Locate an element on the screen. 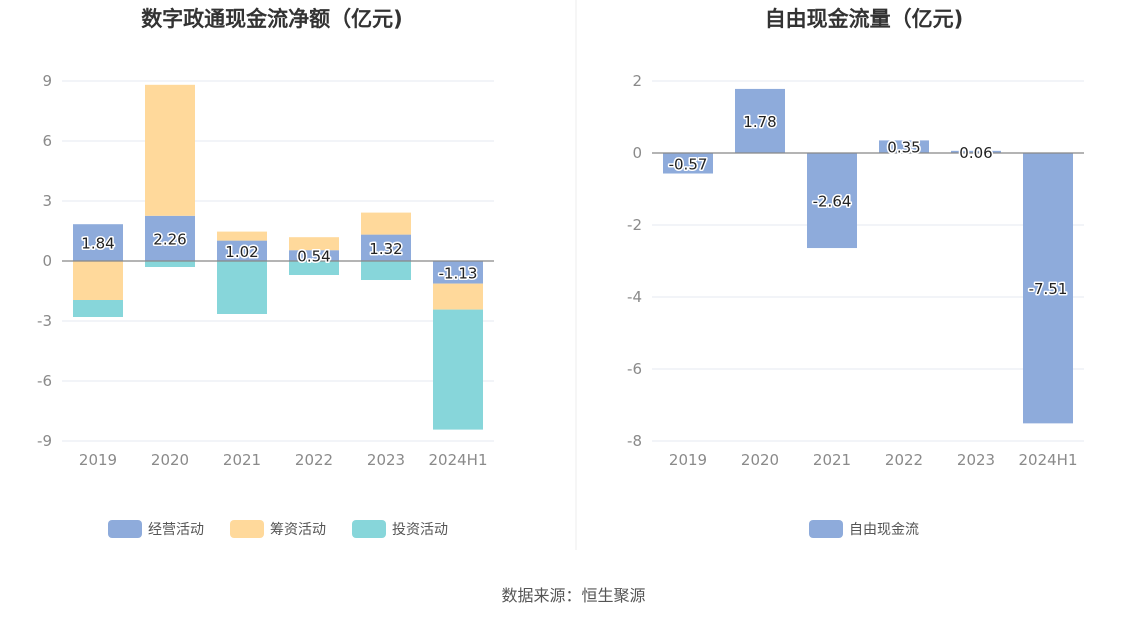 The image size is (1147, 619). fcf-y-tick-label: -6 is located at coordinates (634, 369).